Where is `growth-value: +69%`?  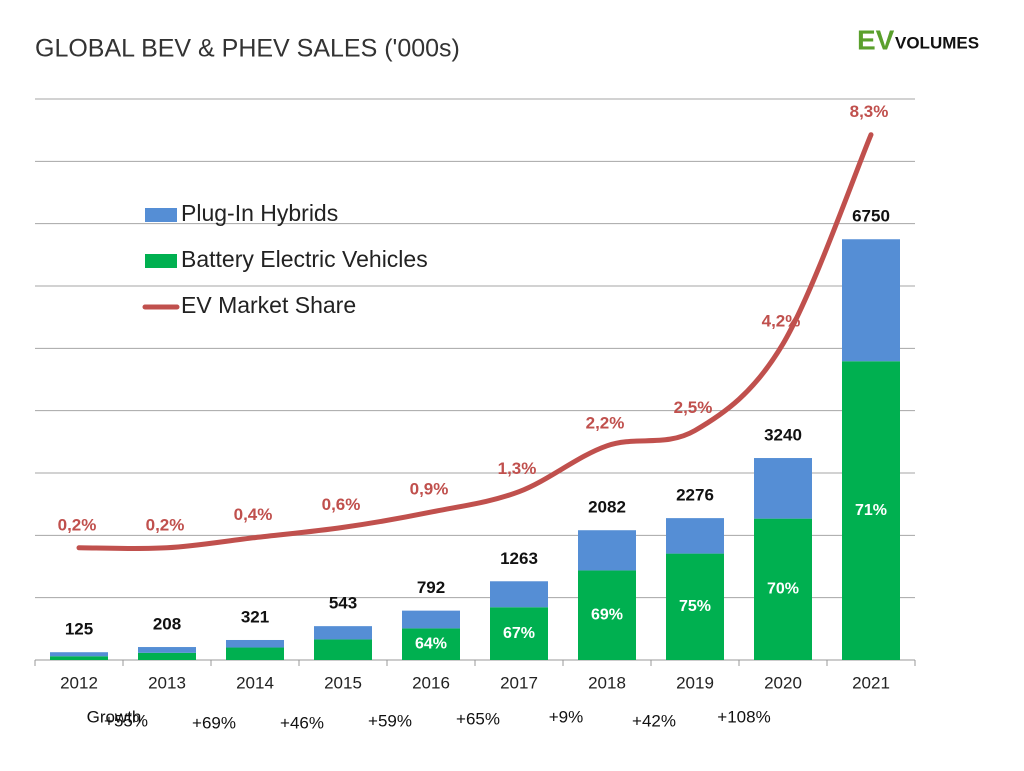 growth-value: +69% is located at coordinates (214, 722).